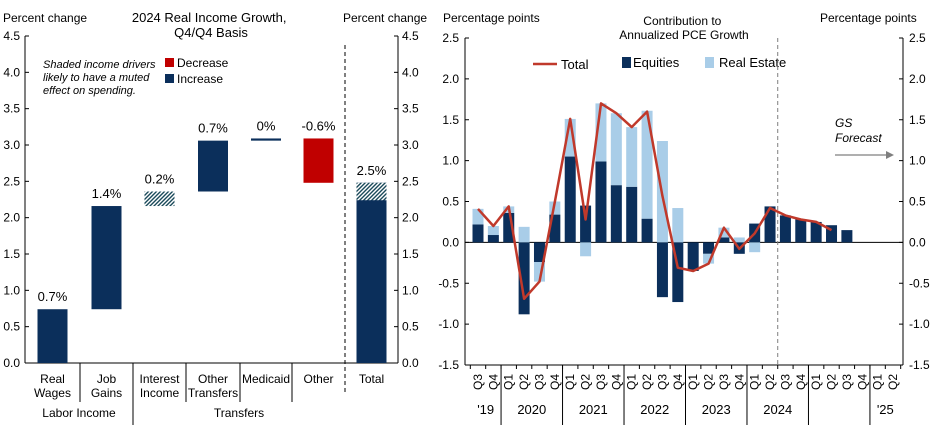  What do you see at coordinates (448, 324) in the screenshot?
I see `right-ytick-label: -1.0` at bounding box center [448, 324].